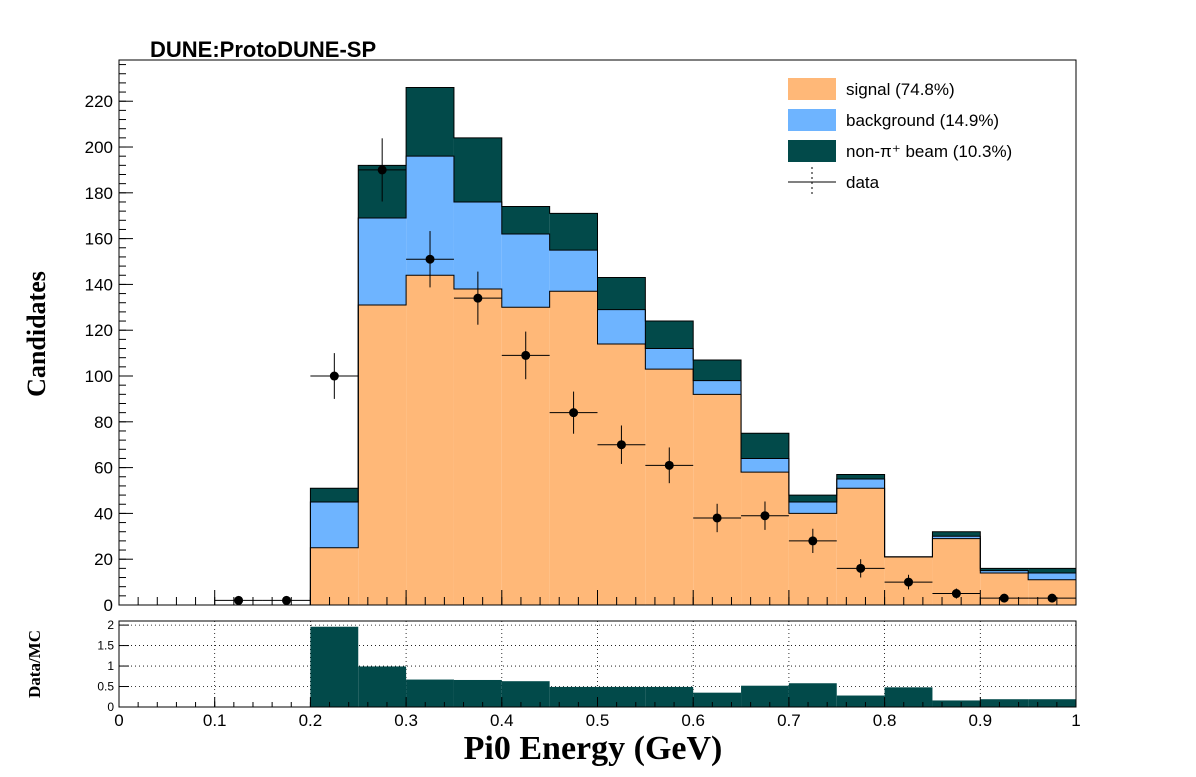  What do you see at coordinates (103, 559) in the screenshot?
I see `y-tick-label: 20` at bounding box center [103, 559].